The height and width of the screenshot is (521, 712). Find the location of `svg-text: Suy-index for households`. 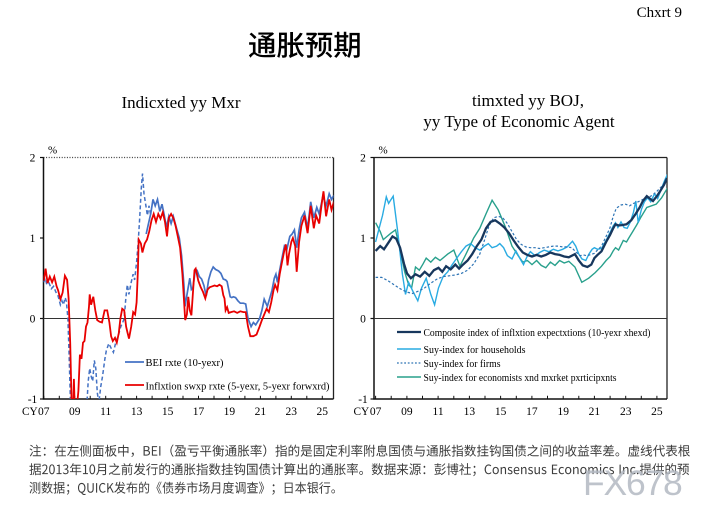

svg-text: Suy-index for households is located at coordinates (475, 350).